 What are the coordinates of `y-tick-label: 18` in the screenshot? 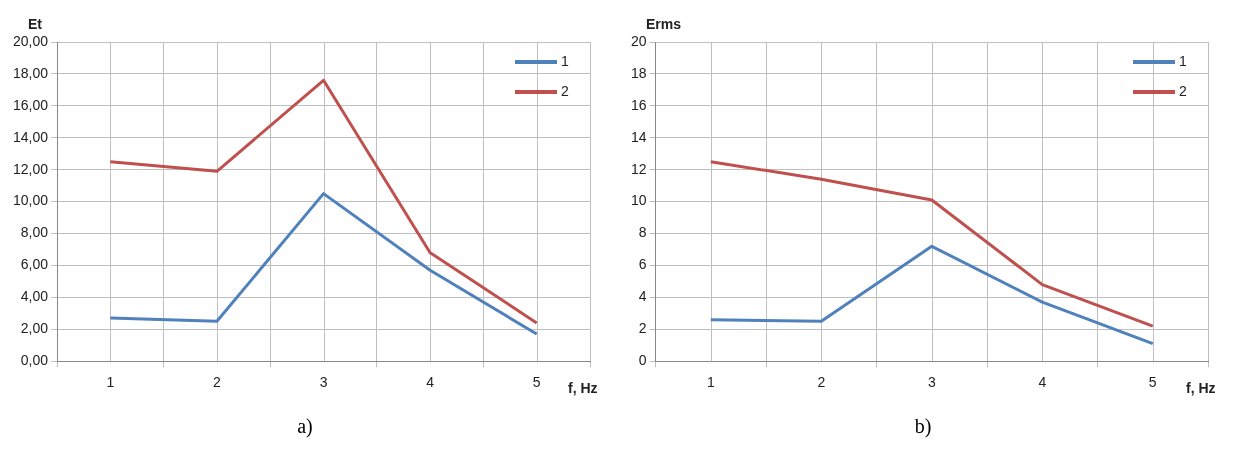 It's located at (638, 72).